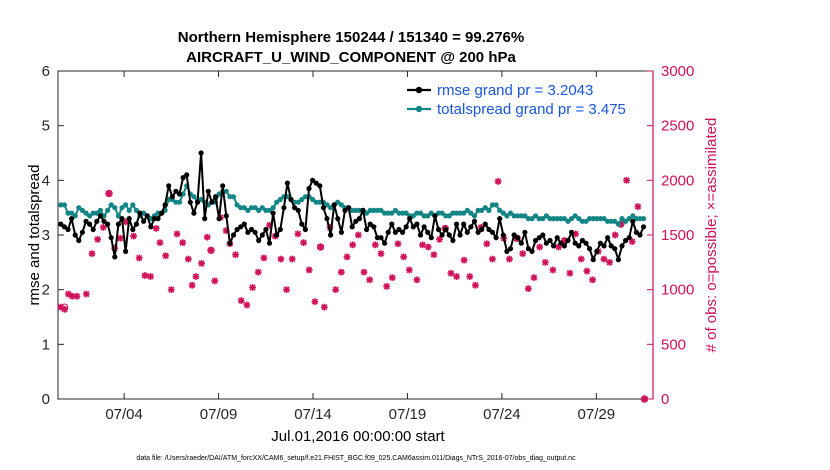  Describe the element at coordinates (34, 235) in the screenshot. I see `left-y-axis-label: rmse and totalspread` at that location.